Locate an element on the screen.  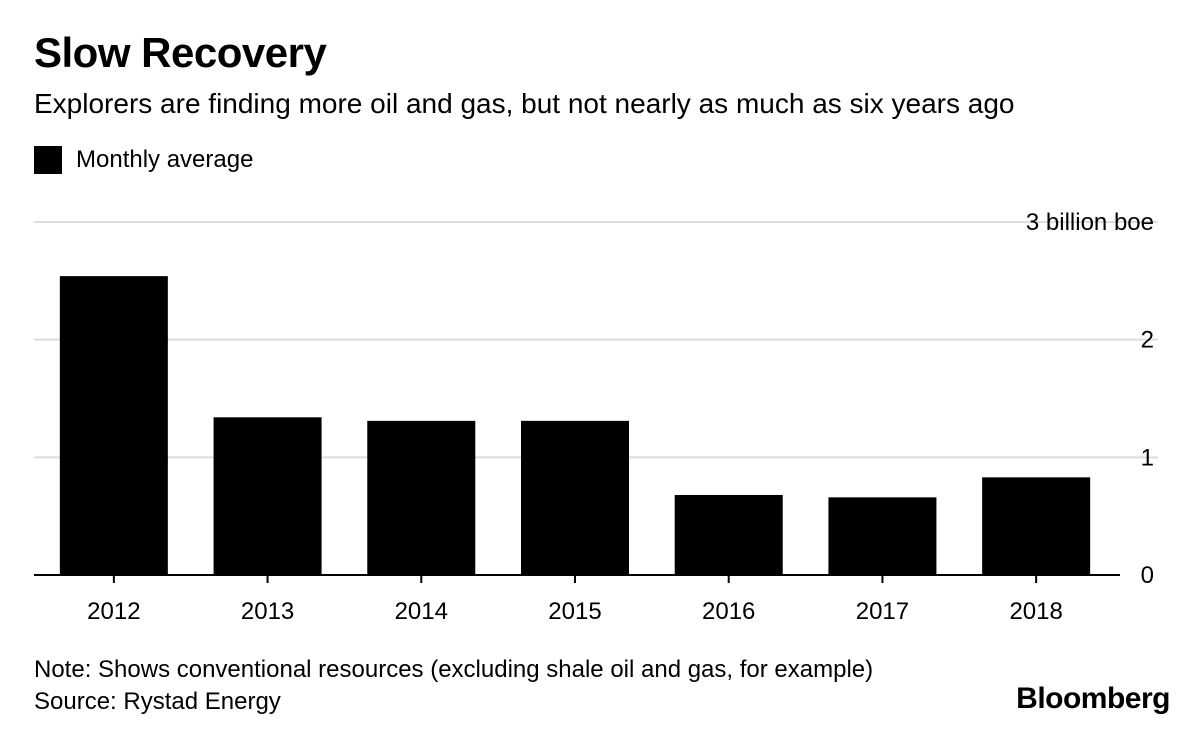
legend: Monthly average is located at coordinates (143, 160).